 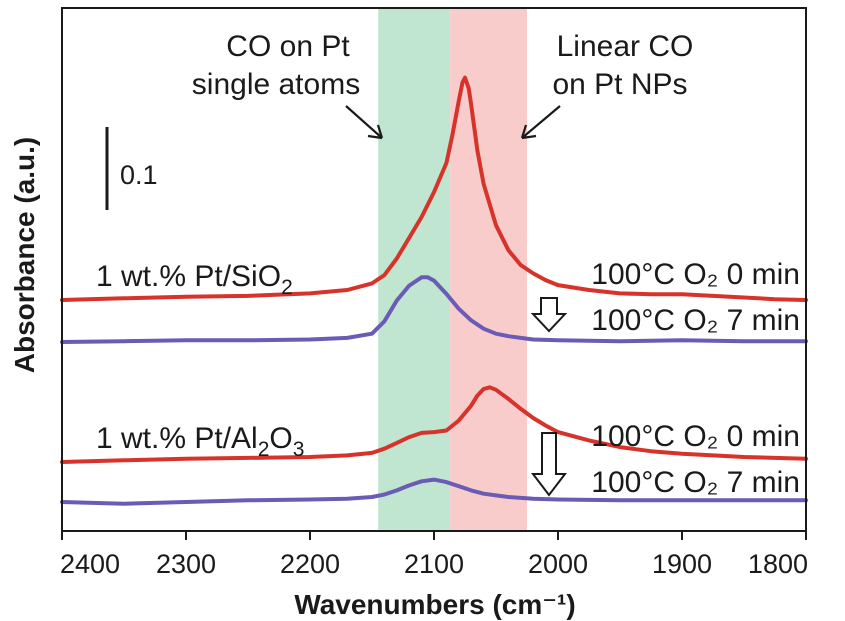 I want to click on down-arrow-sio2-icon, so click(x=549, y=314).